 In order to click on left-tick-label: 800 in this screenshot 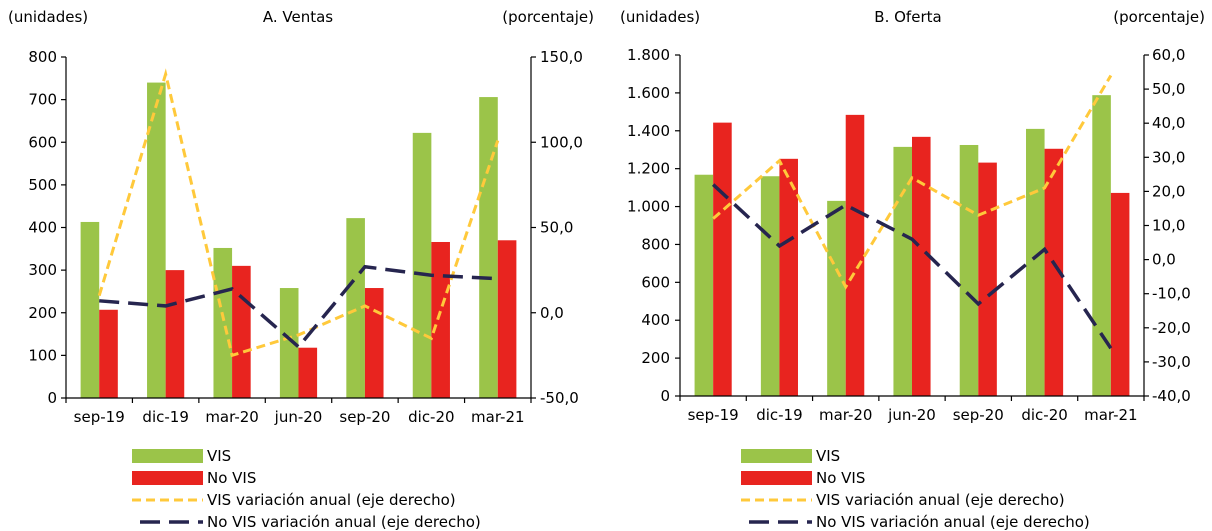, I will do `click(655, 244)`.